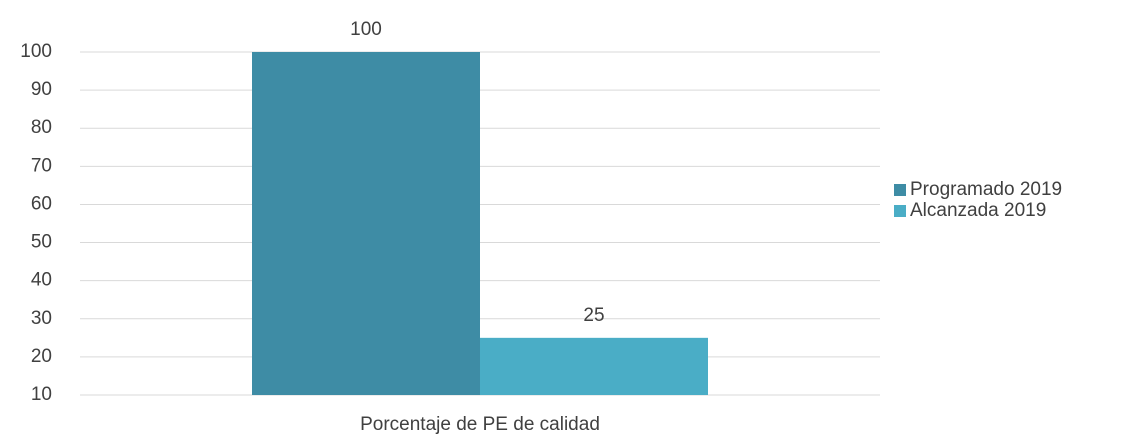 The width and height of the screenshot is (1121, 434). Describe the element at coordinates (366, 29) in the screenshot. I see `data-label: 100` at that location.